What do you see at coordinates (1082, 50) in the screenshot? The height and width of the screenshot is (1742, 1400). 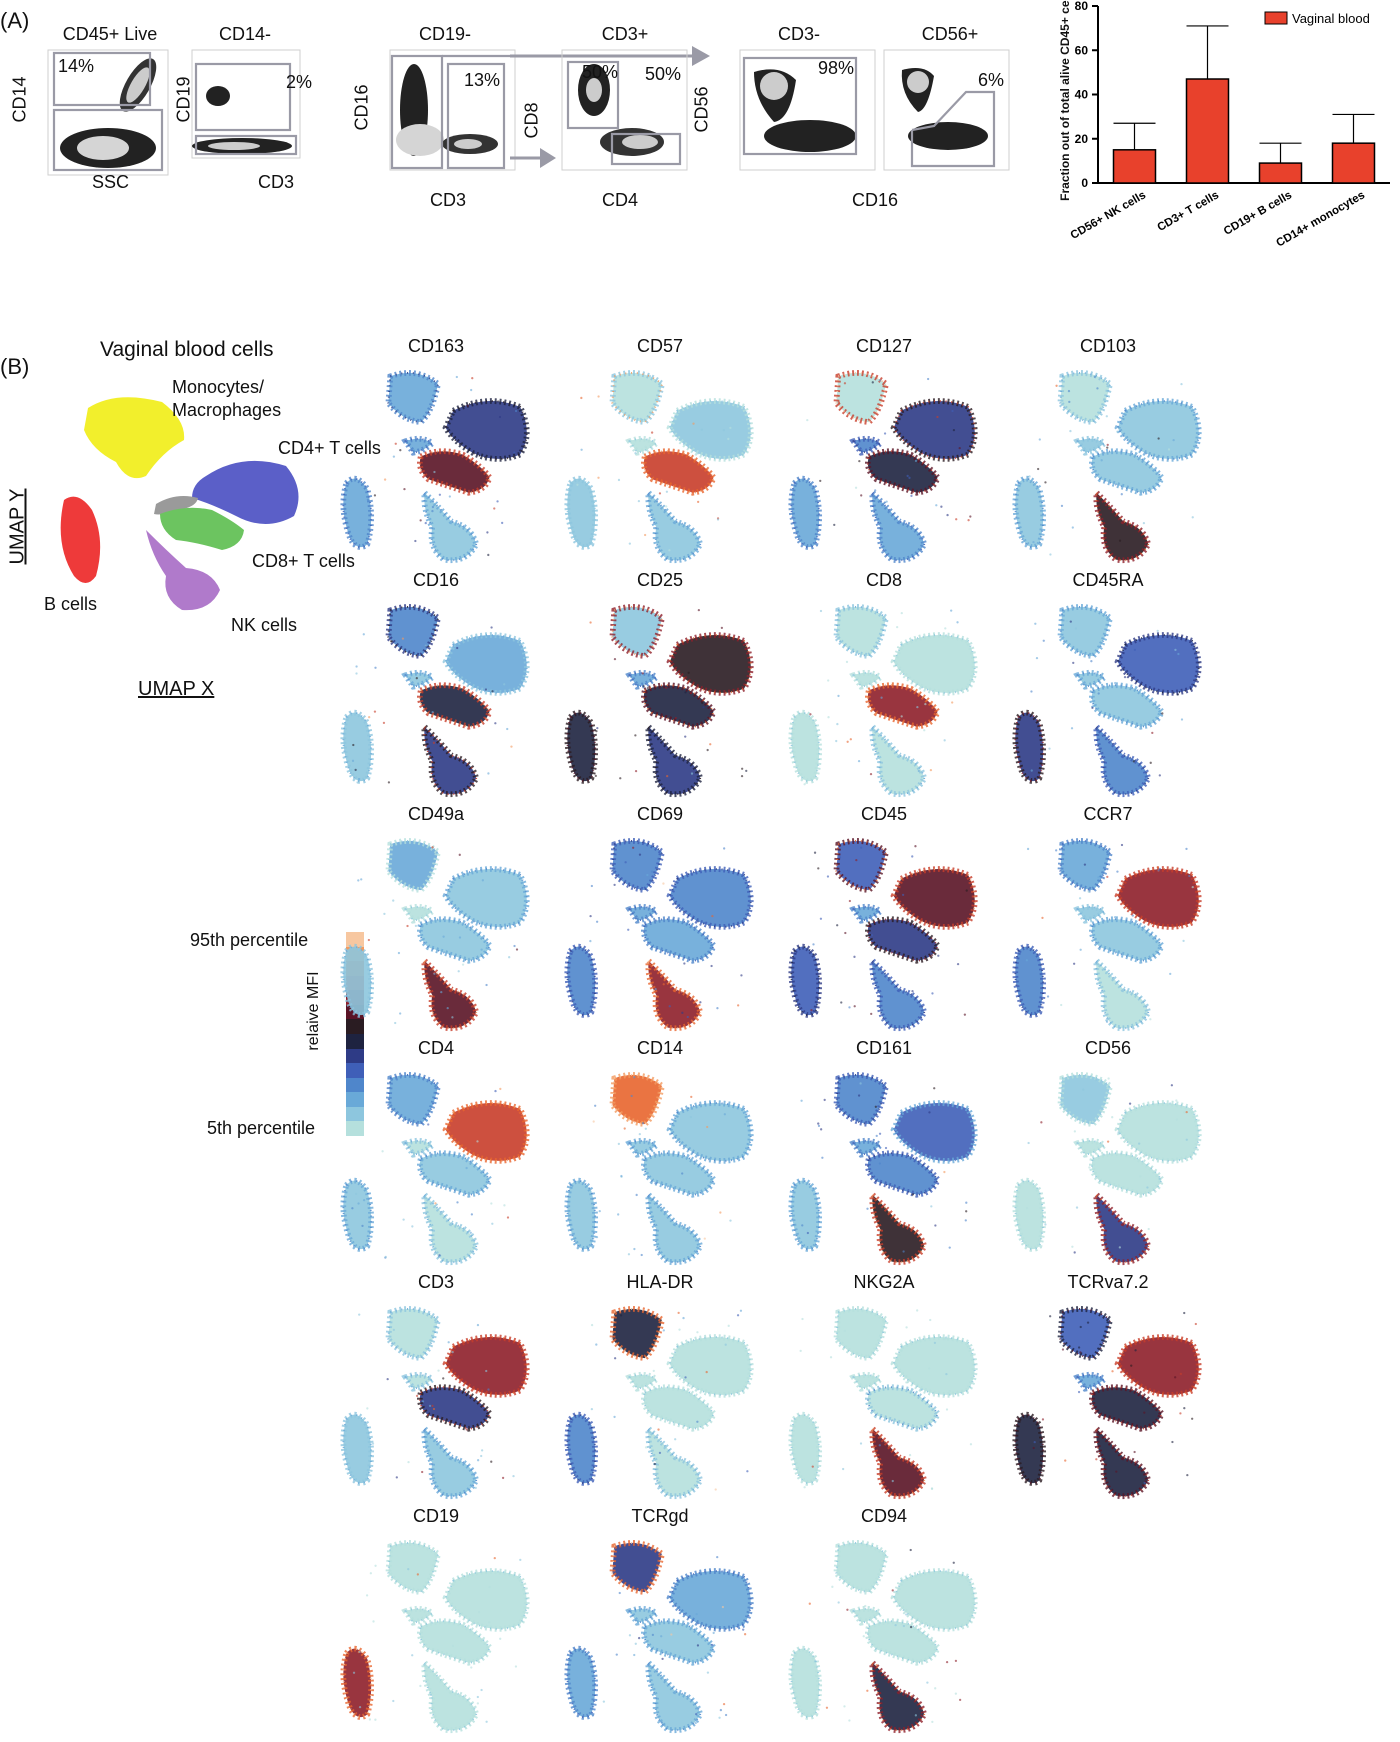 I see `y-tick-label: 60` at bounding box center [1082, 50].